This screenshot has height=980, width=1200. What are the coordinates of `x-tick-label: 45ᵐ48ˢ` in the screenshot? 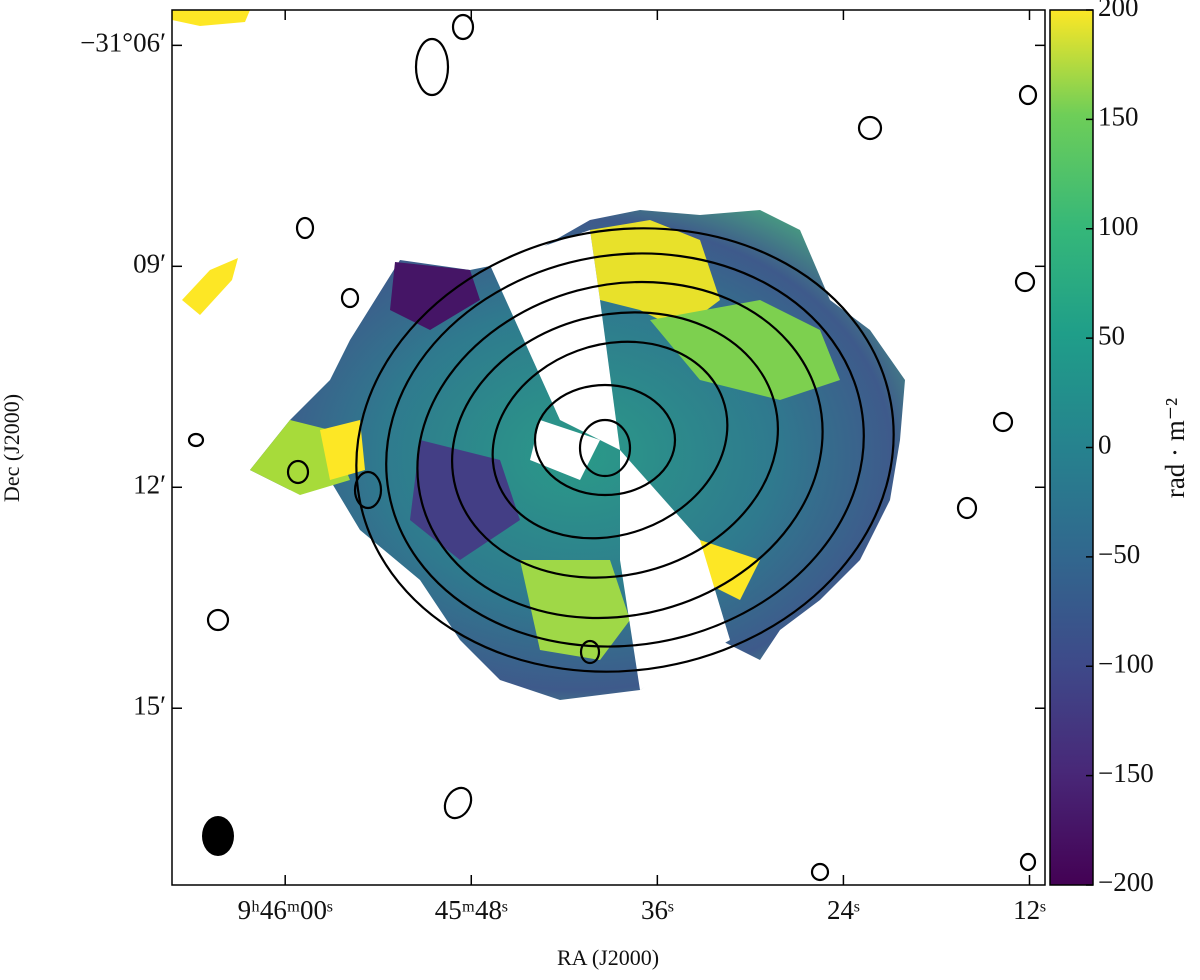 It's located at (471, 910).